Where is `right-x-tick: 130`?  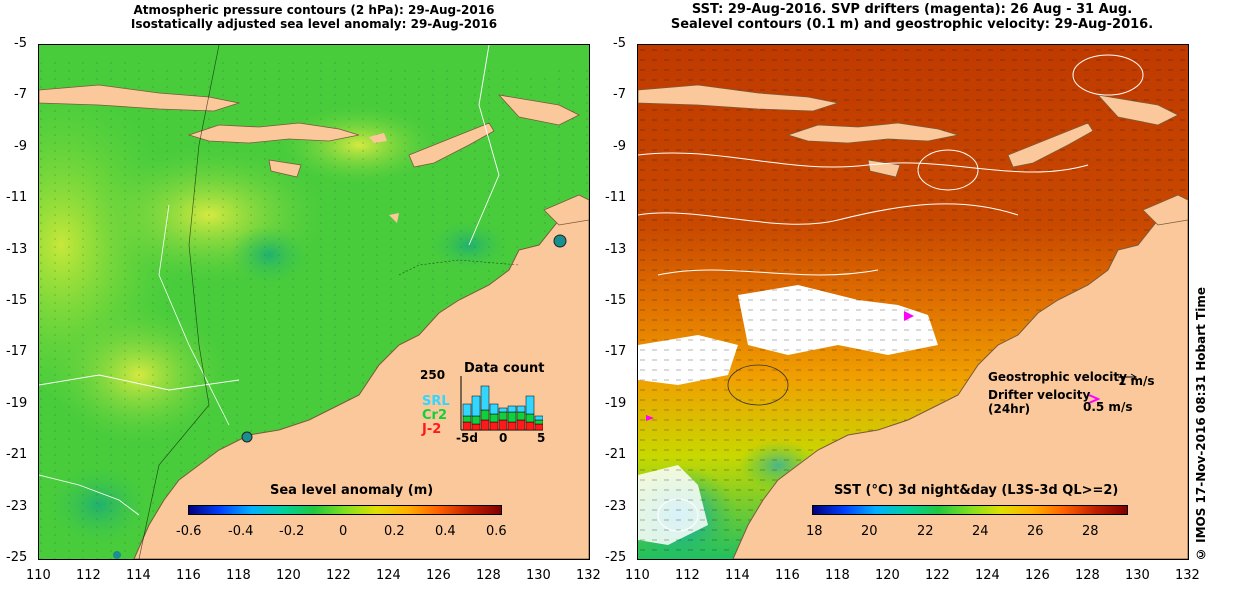
right-x-tick: 130 is located at coordinates (1137, 575).